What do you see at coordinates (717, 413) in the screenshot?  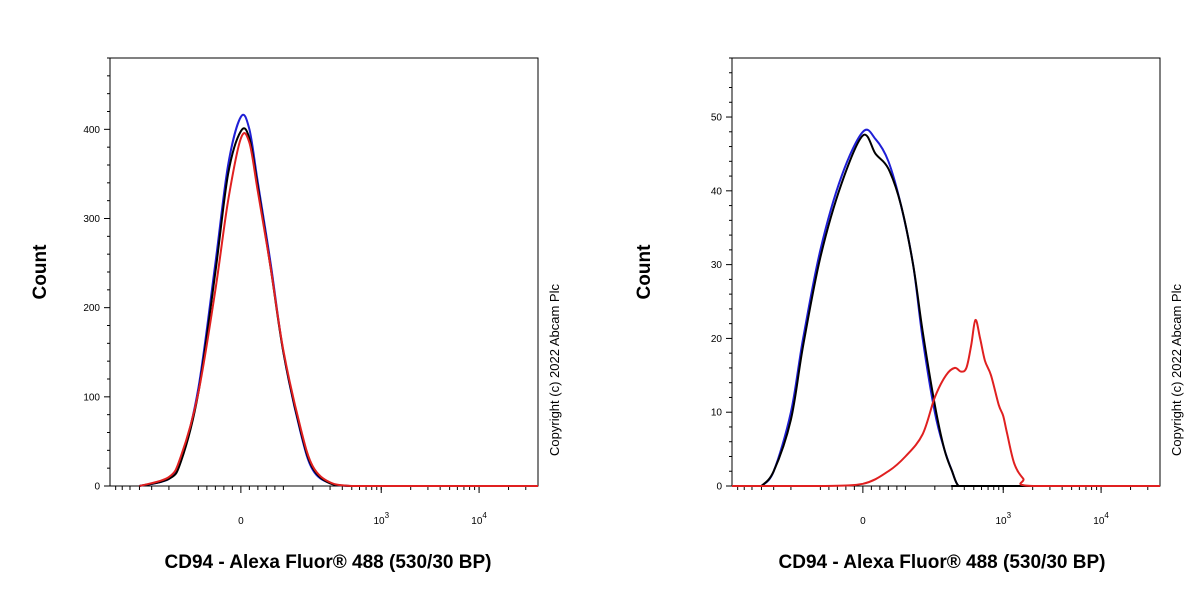 I see `y-tick-label: 10` at bounding box center [717, 413].